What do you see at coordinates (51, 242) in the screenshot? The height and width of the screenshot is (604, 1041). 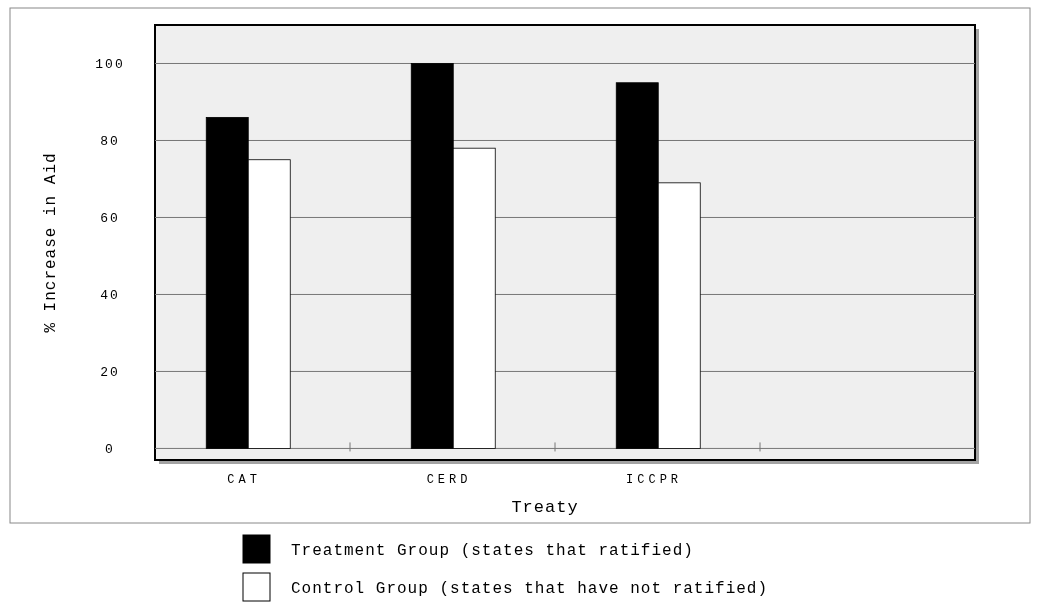 I see `y-axis-title: % Increase in Aid` at bounding box center [51, 242].